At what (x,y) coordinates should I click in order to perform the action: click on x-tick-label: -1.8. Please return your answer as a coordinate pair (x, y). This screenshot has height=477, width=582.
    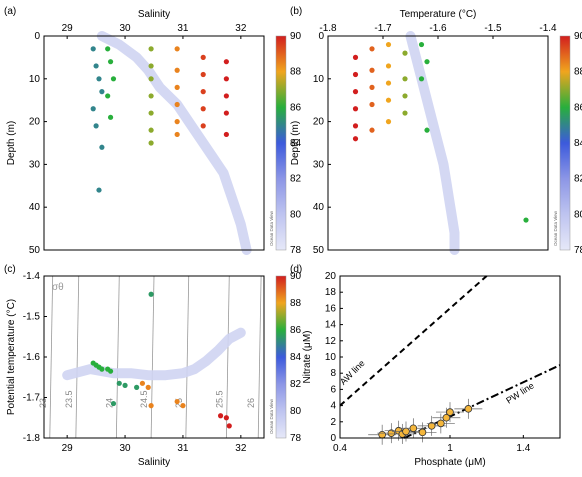
    Looking at the image, I should click on (328, 28).